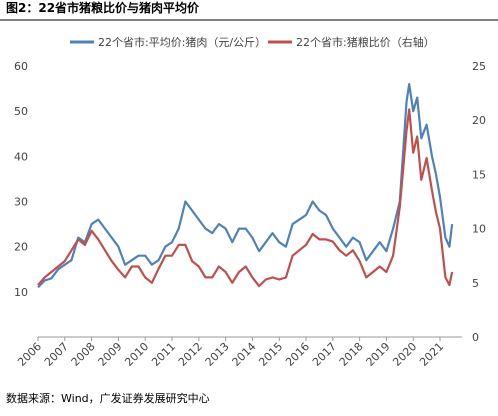 This screenshot has width=498, height=416. Describe the element at coordinates (136, 354) in the screenshot. I see `x-tick-label: 2010` at that location.